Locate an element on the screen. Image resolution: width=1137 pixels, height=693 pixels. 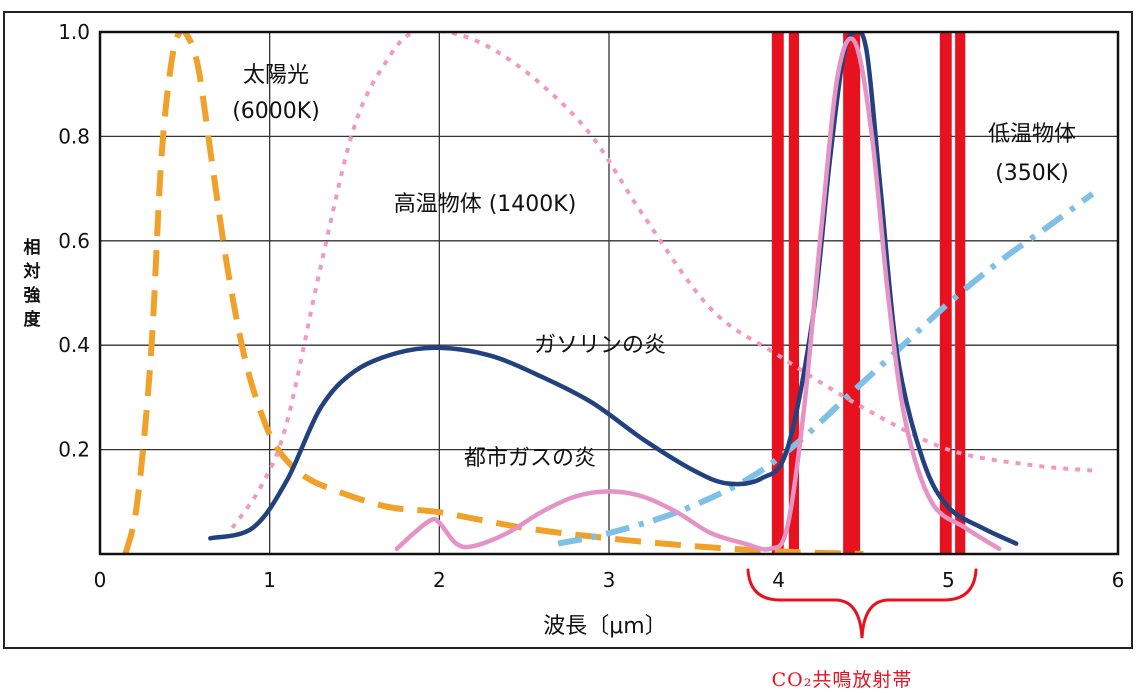
x-axis-label: 波長〔μm〕 is located at coordinates (604, 626).